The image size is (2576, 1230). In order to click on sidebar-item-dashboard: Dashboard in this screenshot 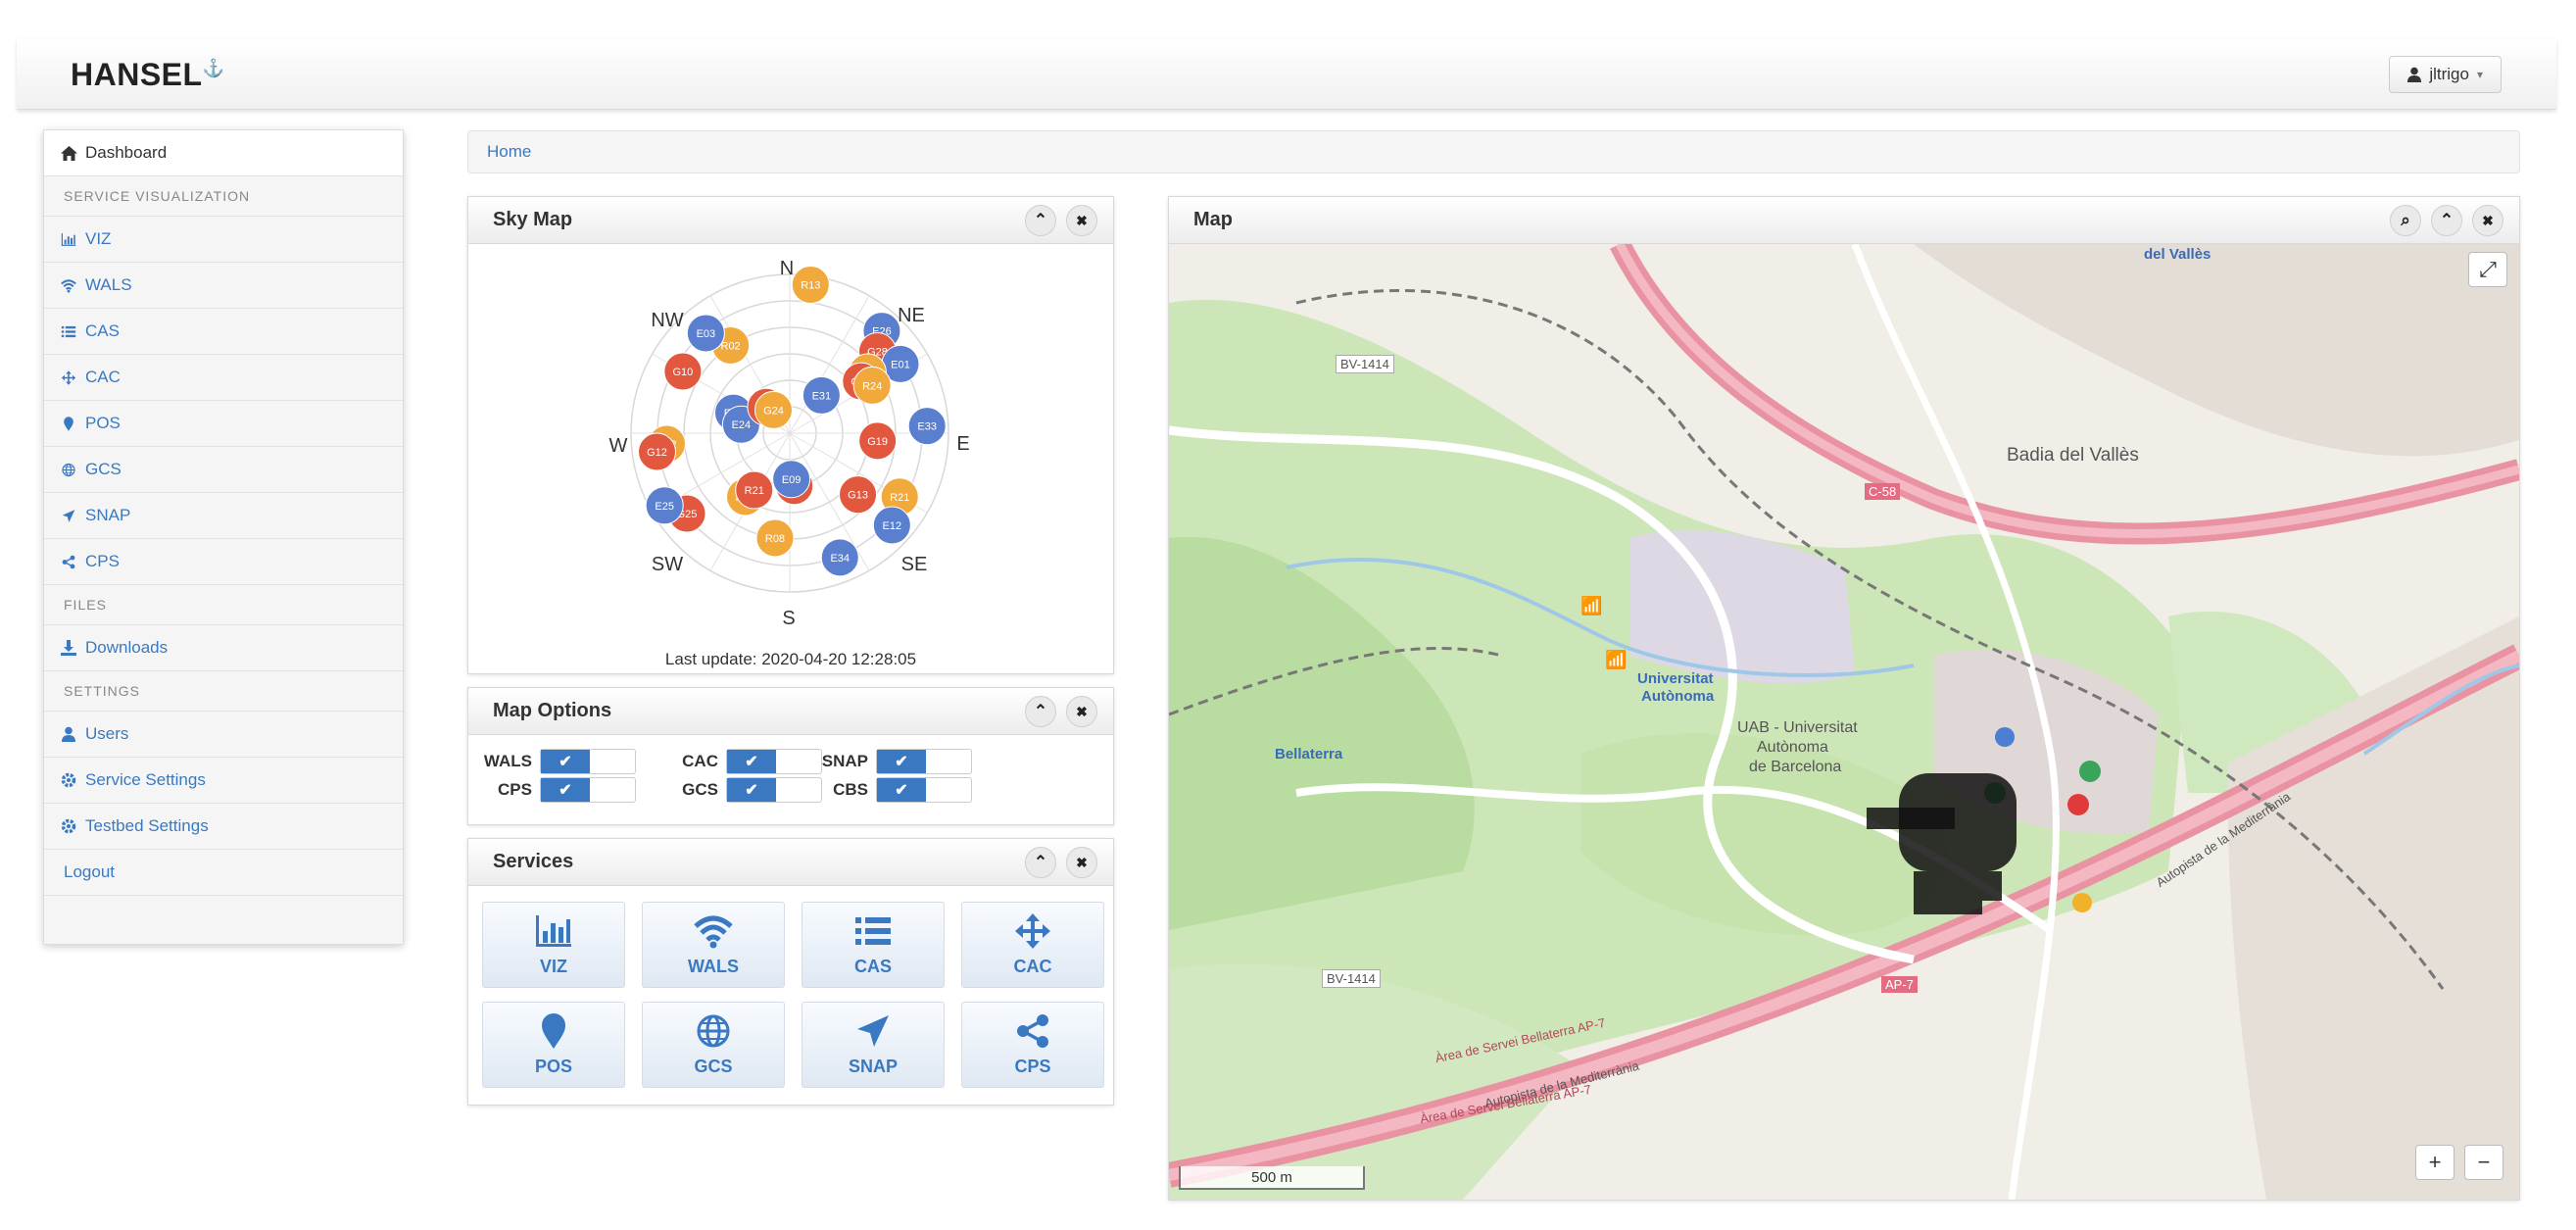, I will do `click(223, 153)`.